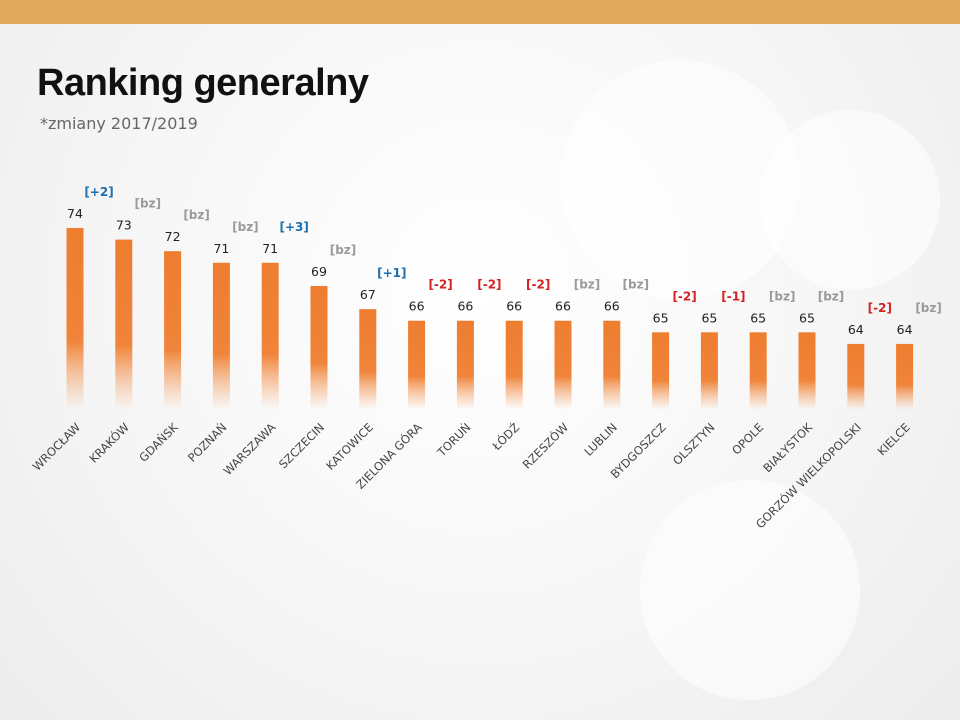 Image resolution: width=960 pixels, height=720 pixels. Describe the element at coordinates (75, 213) in the screenshot. I see `value-label: 74` at that location.